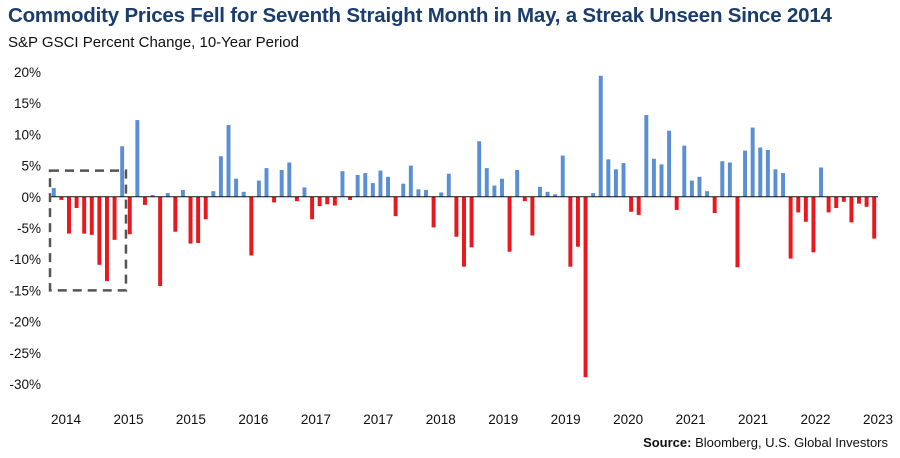  Describe the element at coordinates (31, 197) in the screenshot. I see `y-tick-label: 0%` at that location.